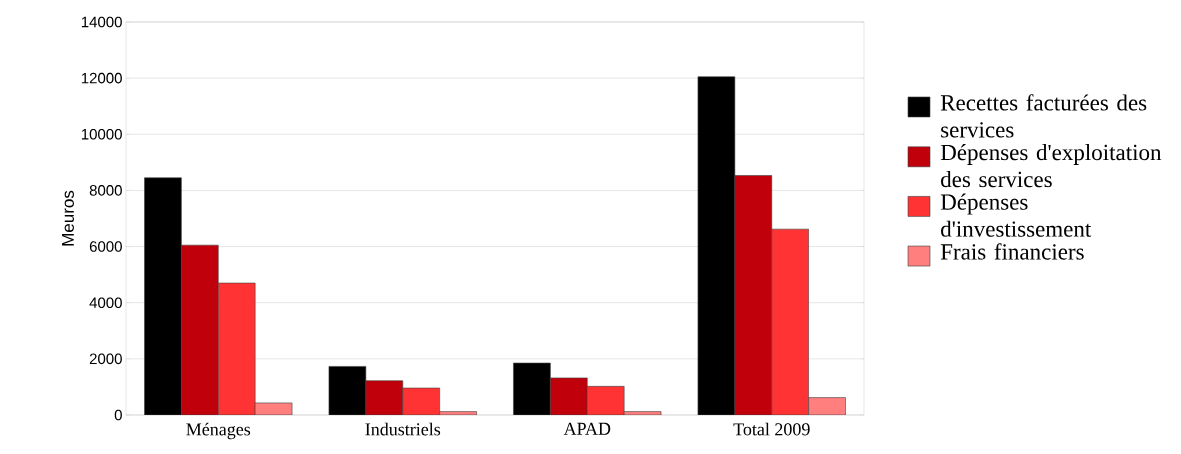 The width and height of the screenshot is (1181, 454). What do you see at coordinates (1012, 251) in the screenshot?
I see `legend-label: Frais financiers` at bounding box center [1012, 251].